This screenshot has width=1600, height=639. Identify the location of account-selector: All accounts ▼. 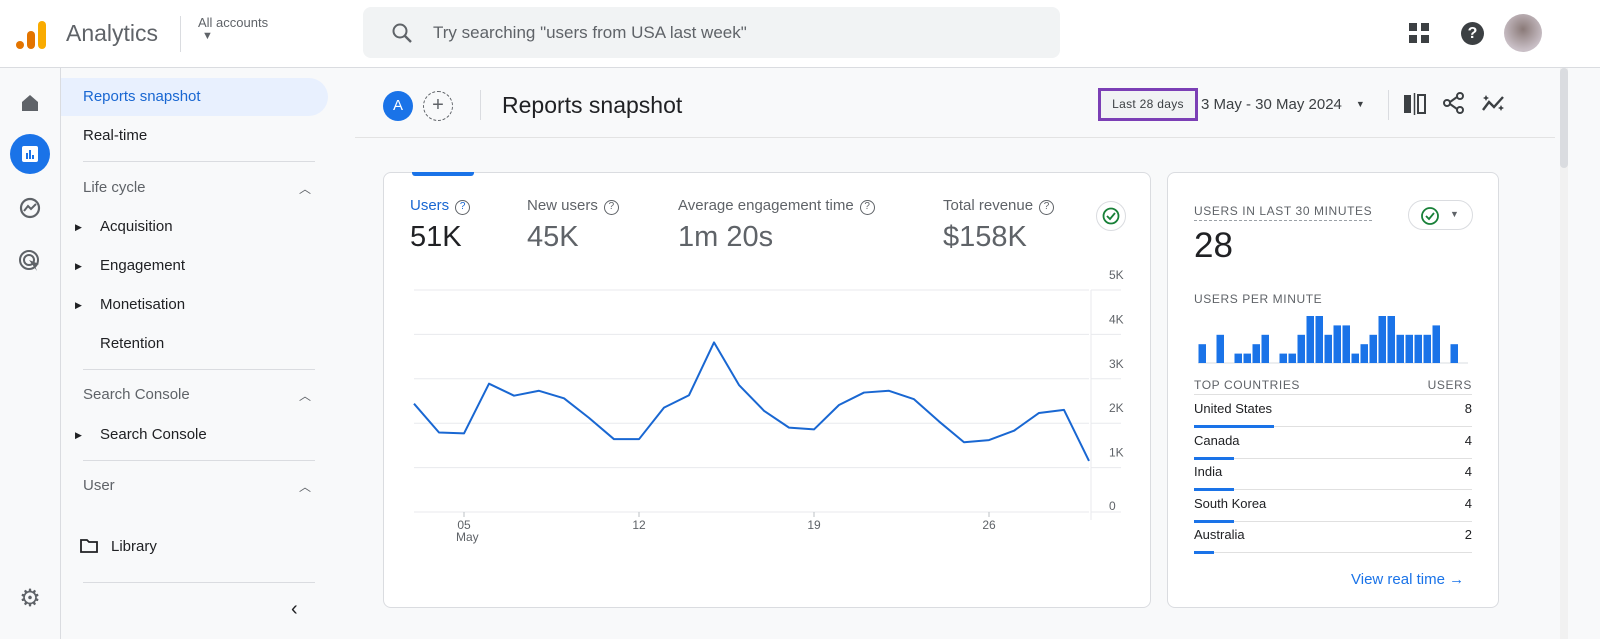
(233, 28).